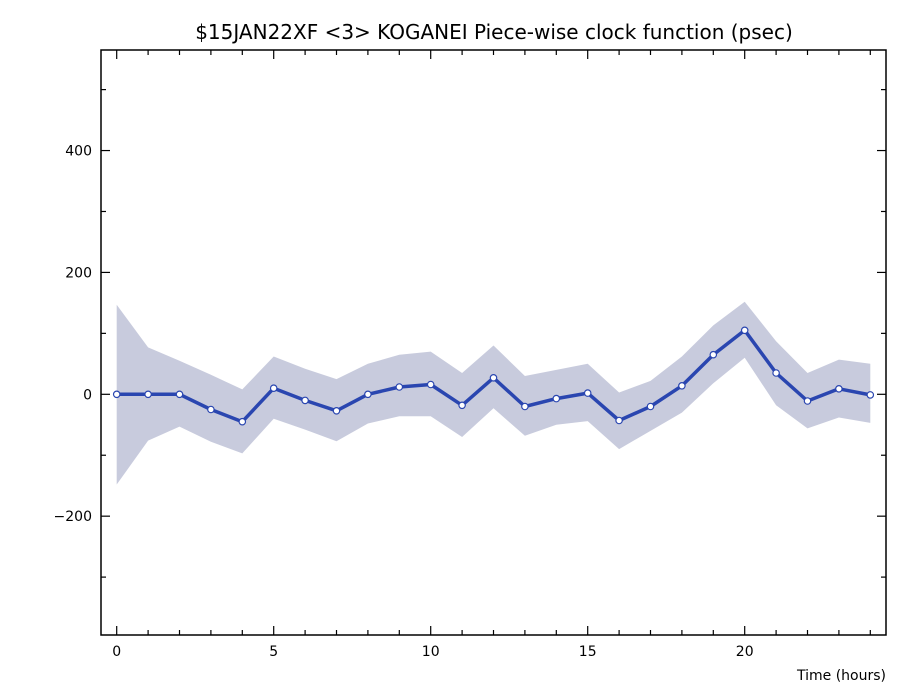 This screenshot has height=687, width=905. Describe the element at coordinates (273, 652) in the screenshot. I see `x-tick-label: 5` at that location.